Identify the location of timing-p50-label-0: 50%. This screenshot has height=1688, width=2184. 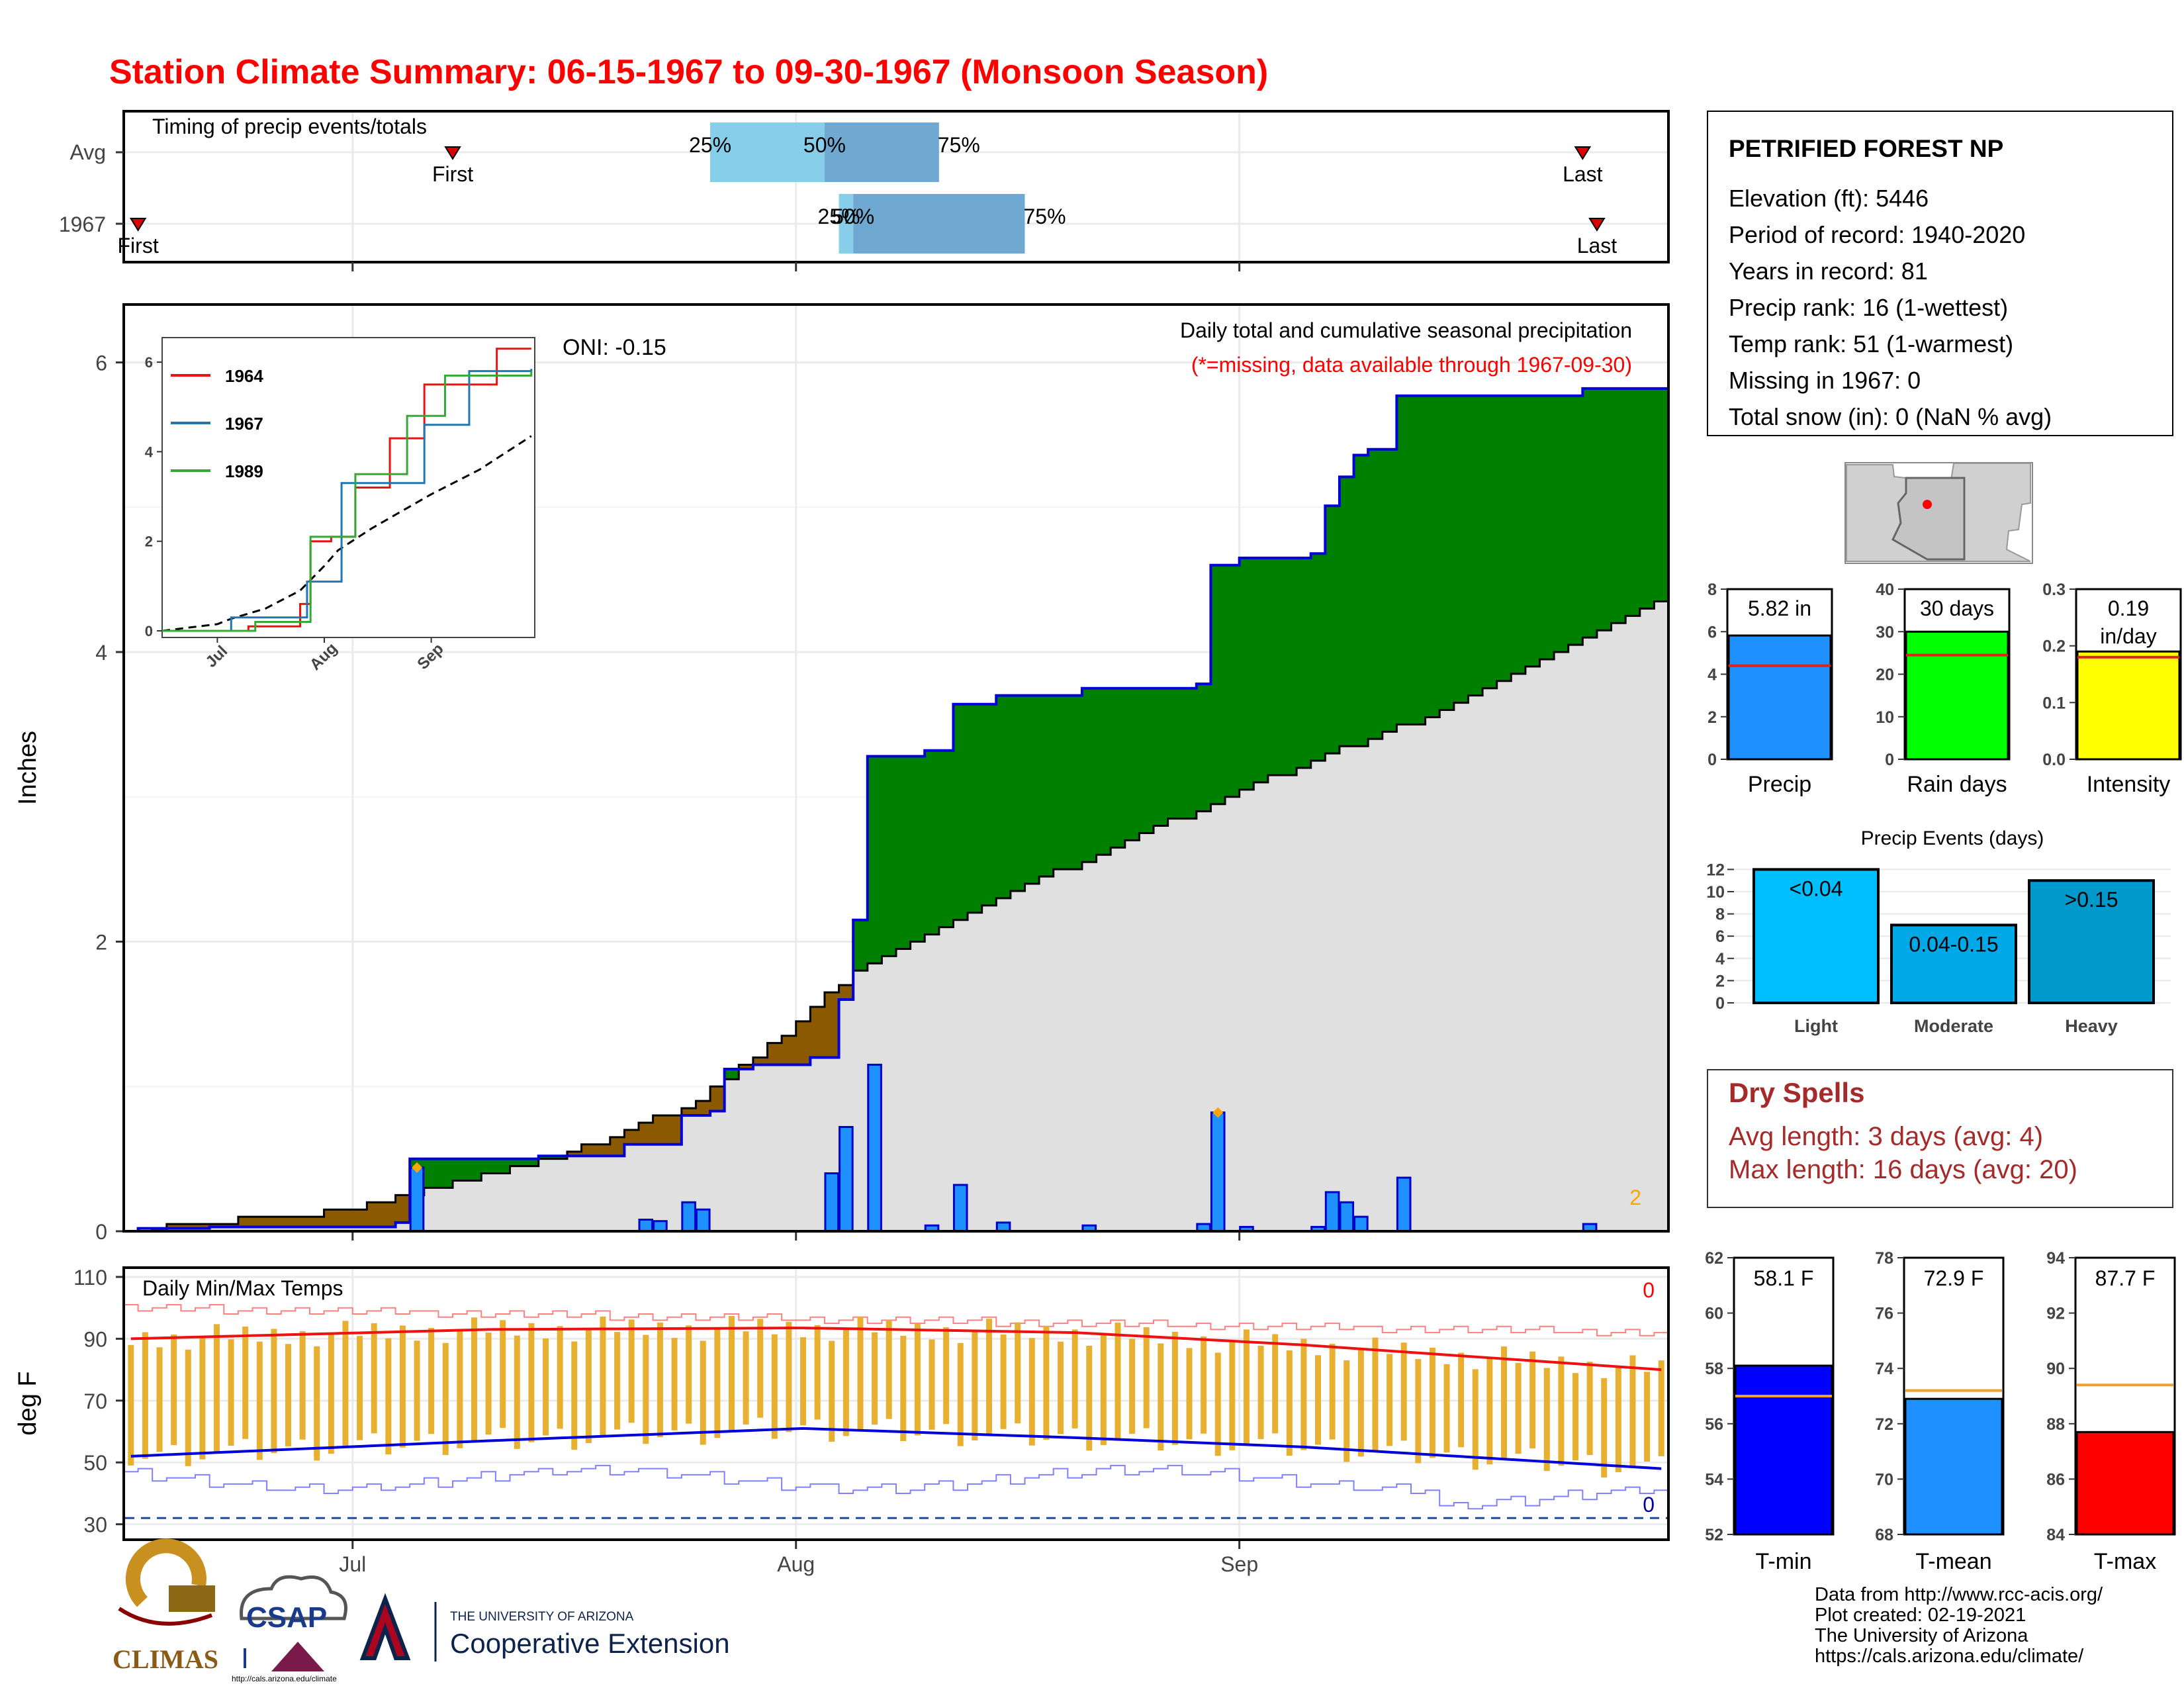
(825, 145).